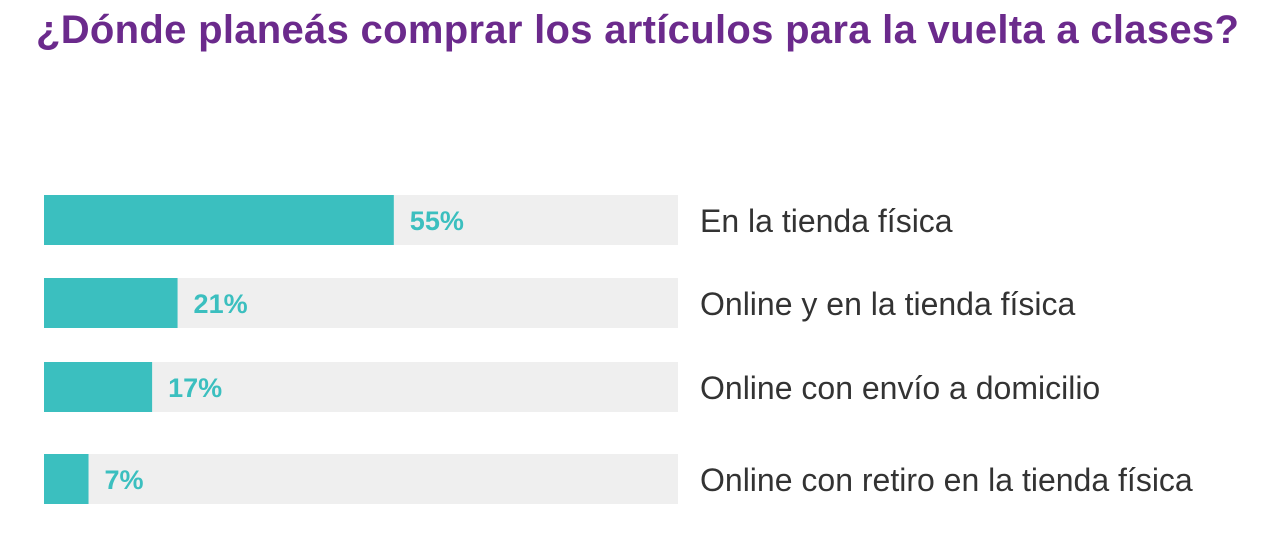 This screenshot has height=544, width=1280. Describe the element at coordinates (437, 221) in the screenshot. I see `value-label: 55%` at that location.